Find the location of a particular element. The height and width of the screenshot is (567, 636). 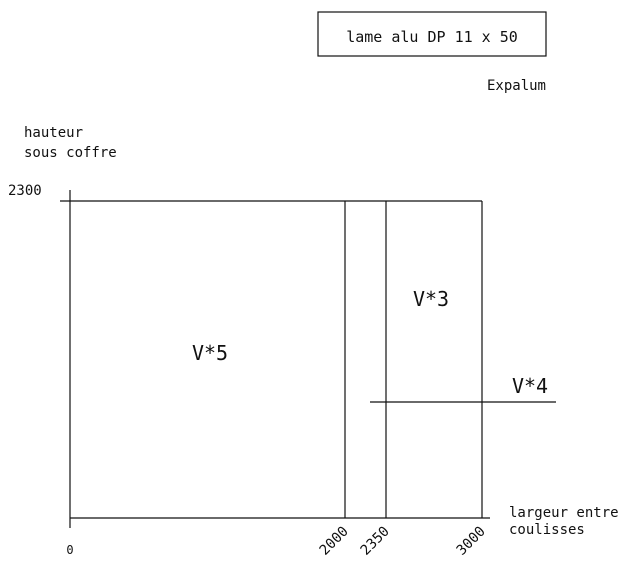

brand-label: Expalum is located at coordinates (516, 86).